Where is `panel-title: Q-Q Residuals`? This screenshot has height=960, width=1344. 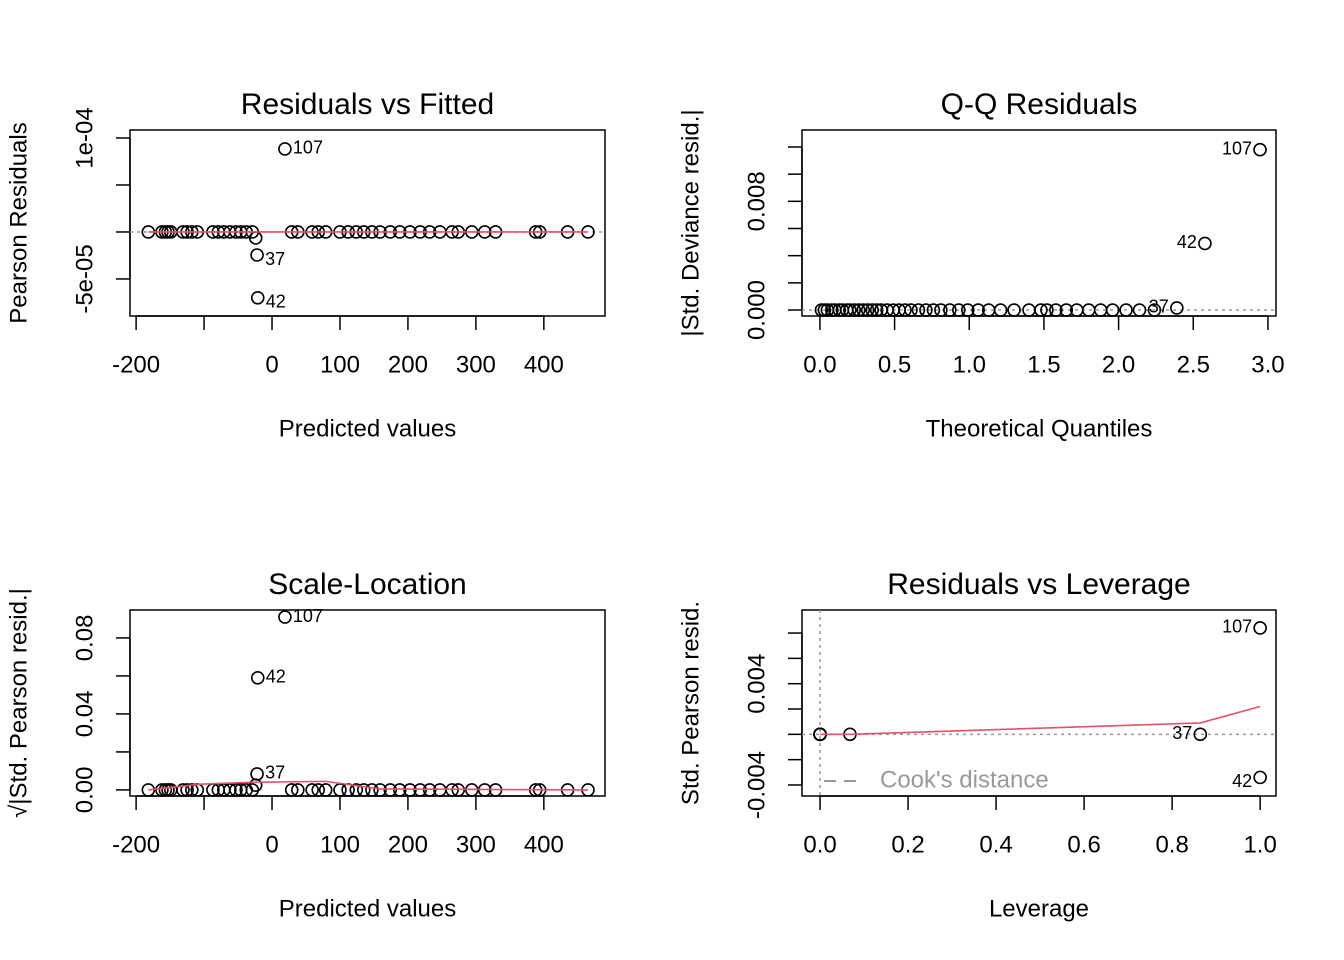
panel-title: Q-Q Residuals is located at coordinates (1039, 104).